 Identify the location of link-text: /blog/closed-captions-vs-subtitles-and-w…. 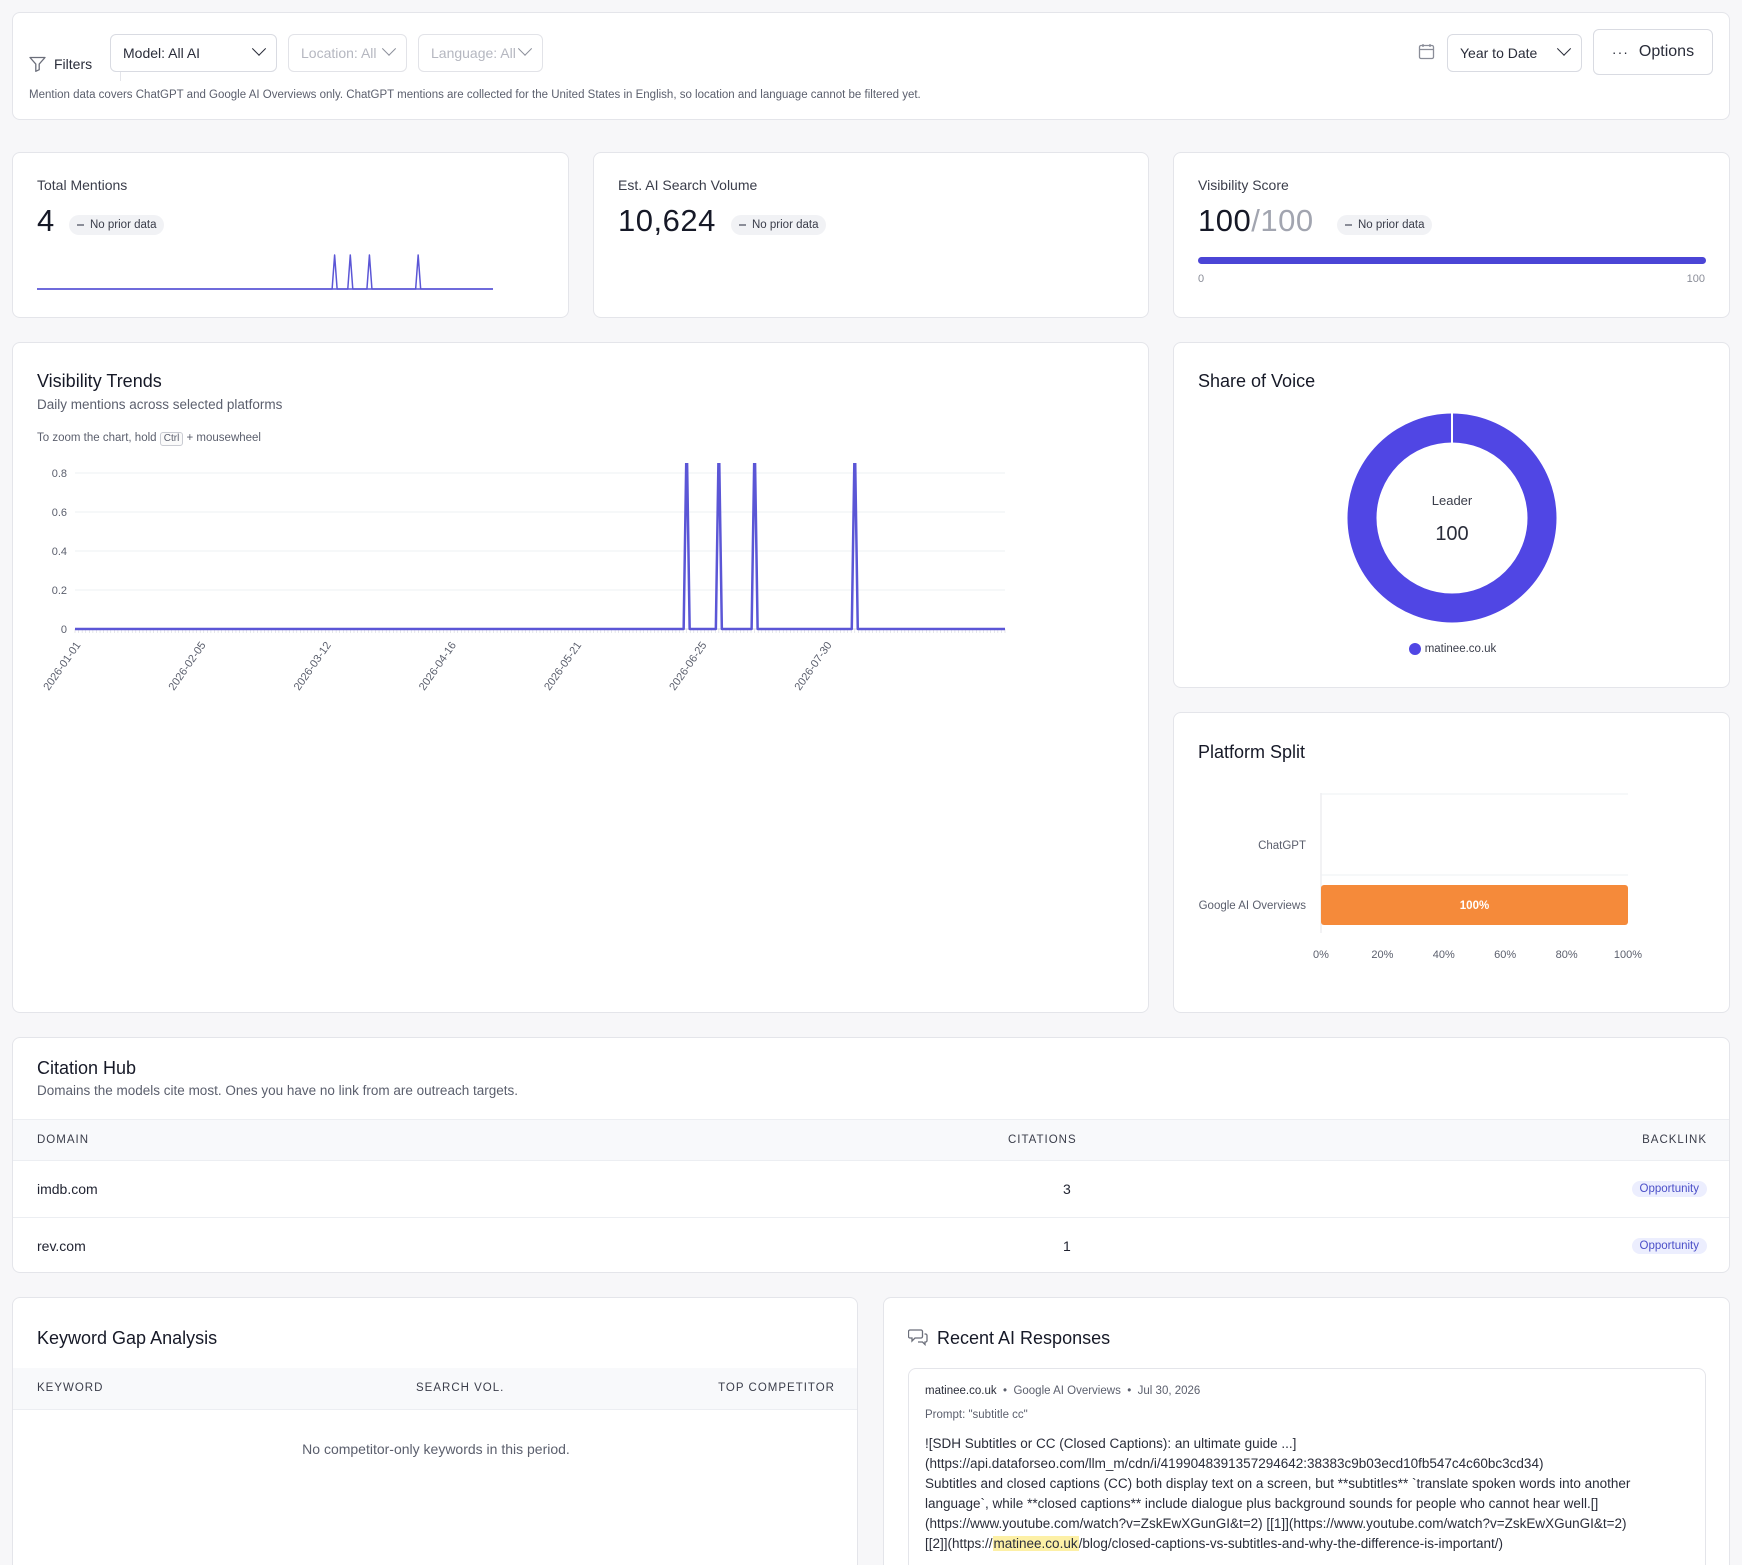
(1291, 1543).